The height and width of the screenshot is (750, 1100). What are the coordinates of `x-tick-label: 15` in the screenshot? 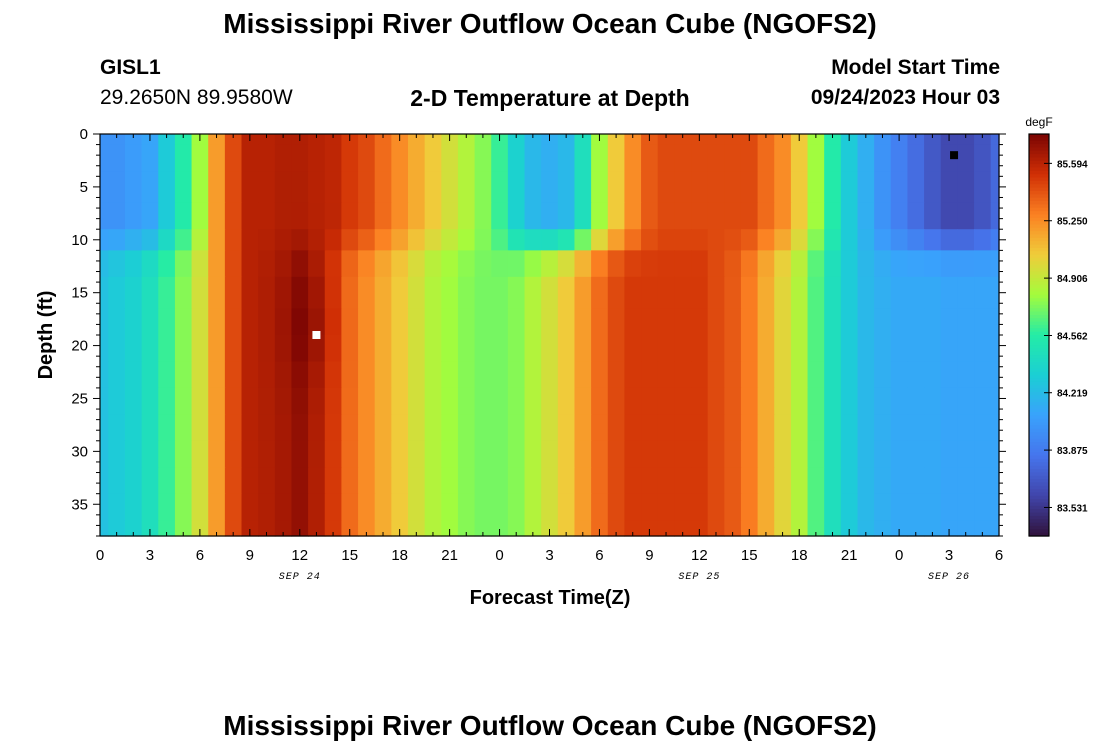 It's located at (749, 555).